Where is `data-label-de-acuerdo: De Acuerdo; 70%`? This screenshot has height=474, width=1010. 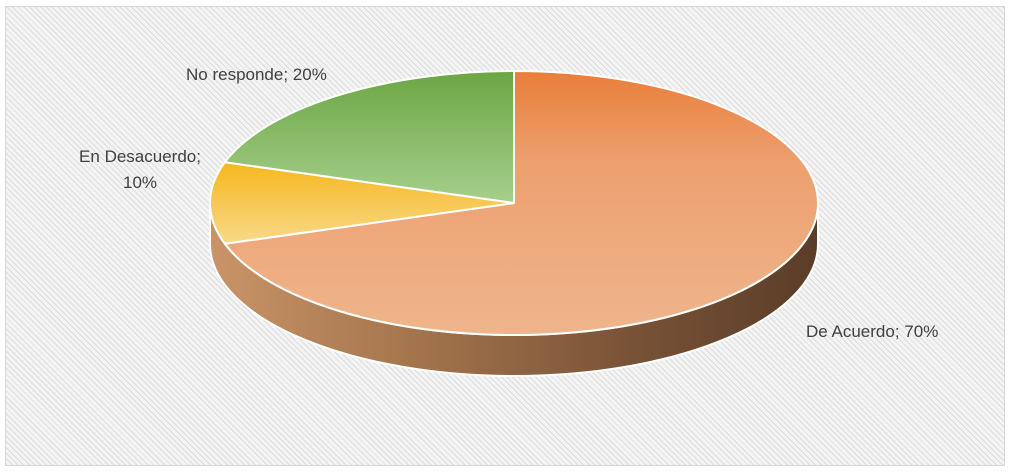
data-label-de-acuerdo: De Acuerdo; 70% is located at coordinates (872, 331).